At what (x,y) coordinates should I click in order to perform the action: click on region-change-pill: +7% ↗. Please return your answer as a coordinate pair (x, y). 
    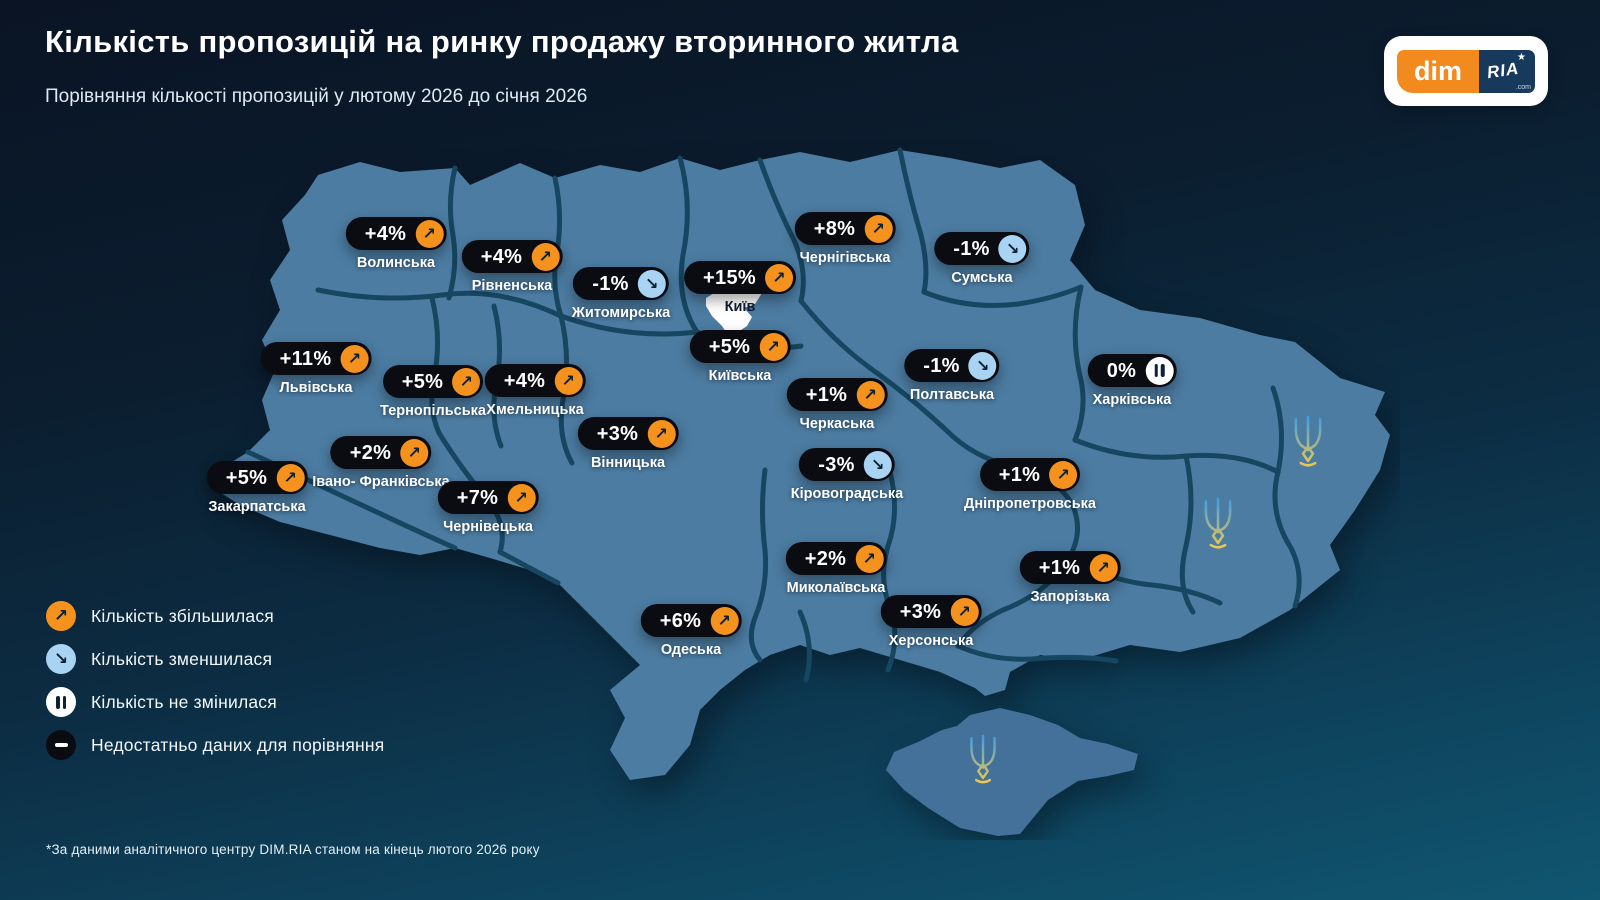
    Looking at the image, I should click on (488, 497).